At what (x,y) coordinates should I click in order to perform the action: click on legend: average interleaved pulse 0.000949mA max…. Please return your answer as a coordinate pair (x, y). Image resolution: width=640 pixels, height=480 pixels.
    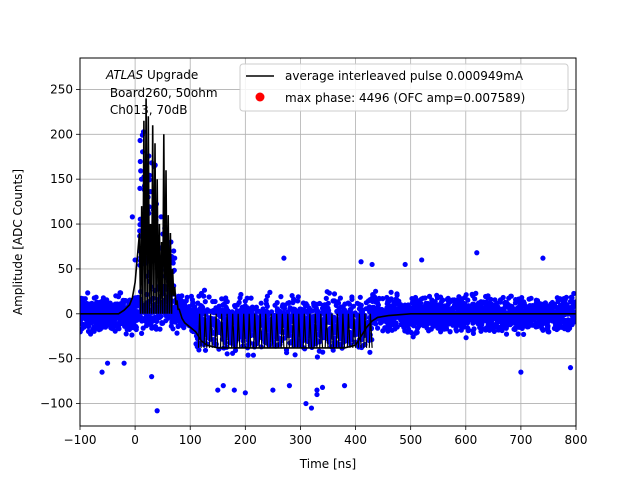
    Looking at the image, I should click on (404, 87).